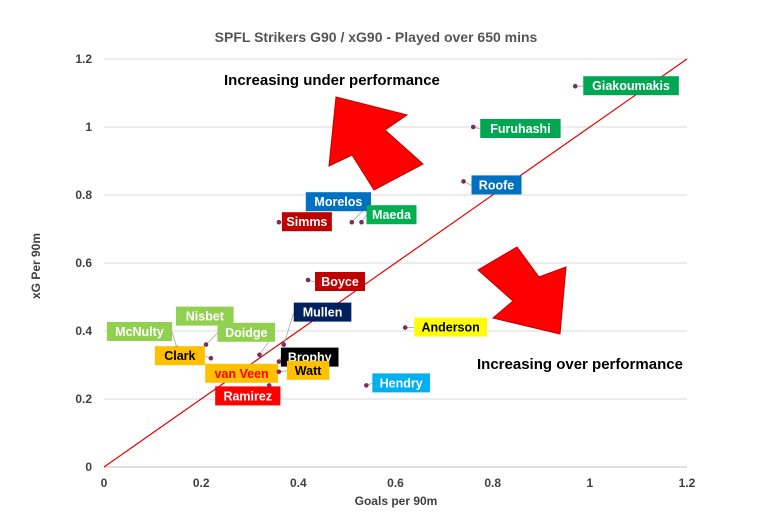 Image resolution: width=778 pixels, height=528 pixels. I want to click on point-label: Watt, so click(308, 371).